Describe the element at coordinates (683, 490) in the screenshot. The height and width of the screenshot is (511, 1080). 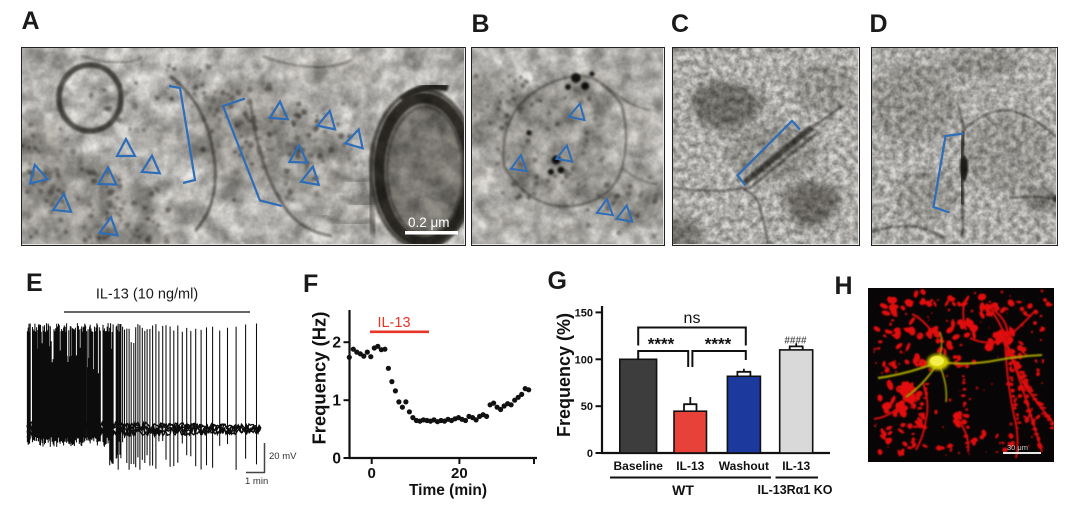
I see `svg-text: WT` at that location.